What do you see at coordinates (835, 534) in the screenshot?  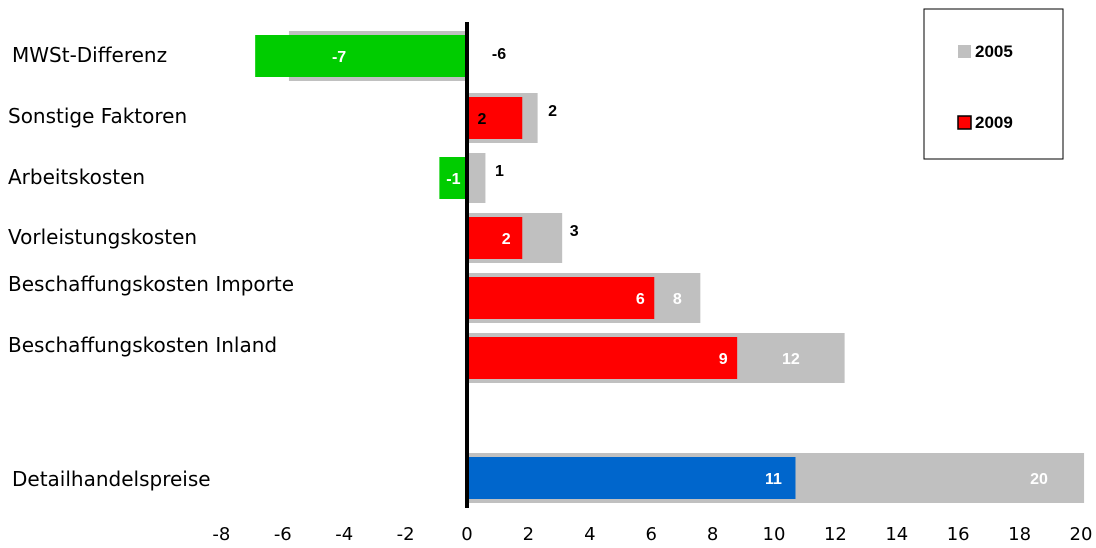 I see `x-tick-label: 12` at bounding box center [835, 534].